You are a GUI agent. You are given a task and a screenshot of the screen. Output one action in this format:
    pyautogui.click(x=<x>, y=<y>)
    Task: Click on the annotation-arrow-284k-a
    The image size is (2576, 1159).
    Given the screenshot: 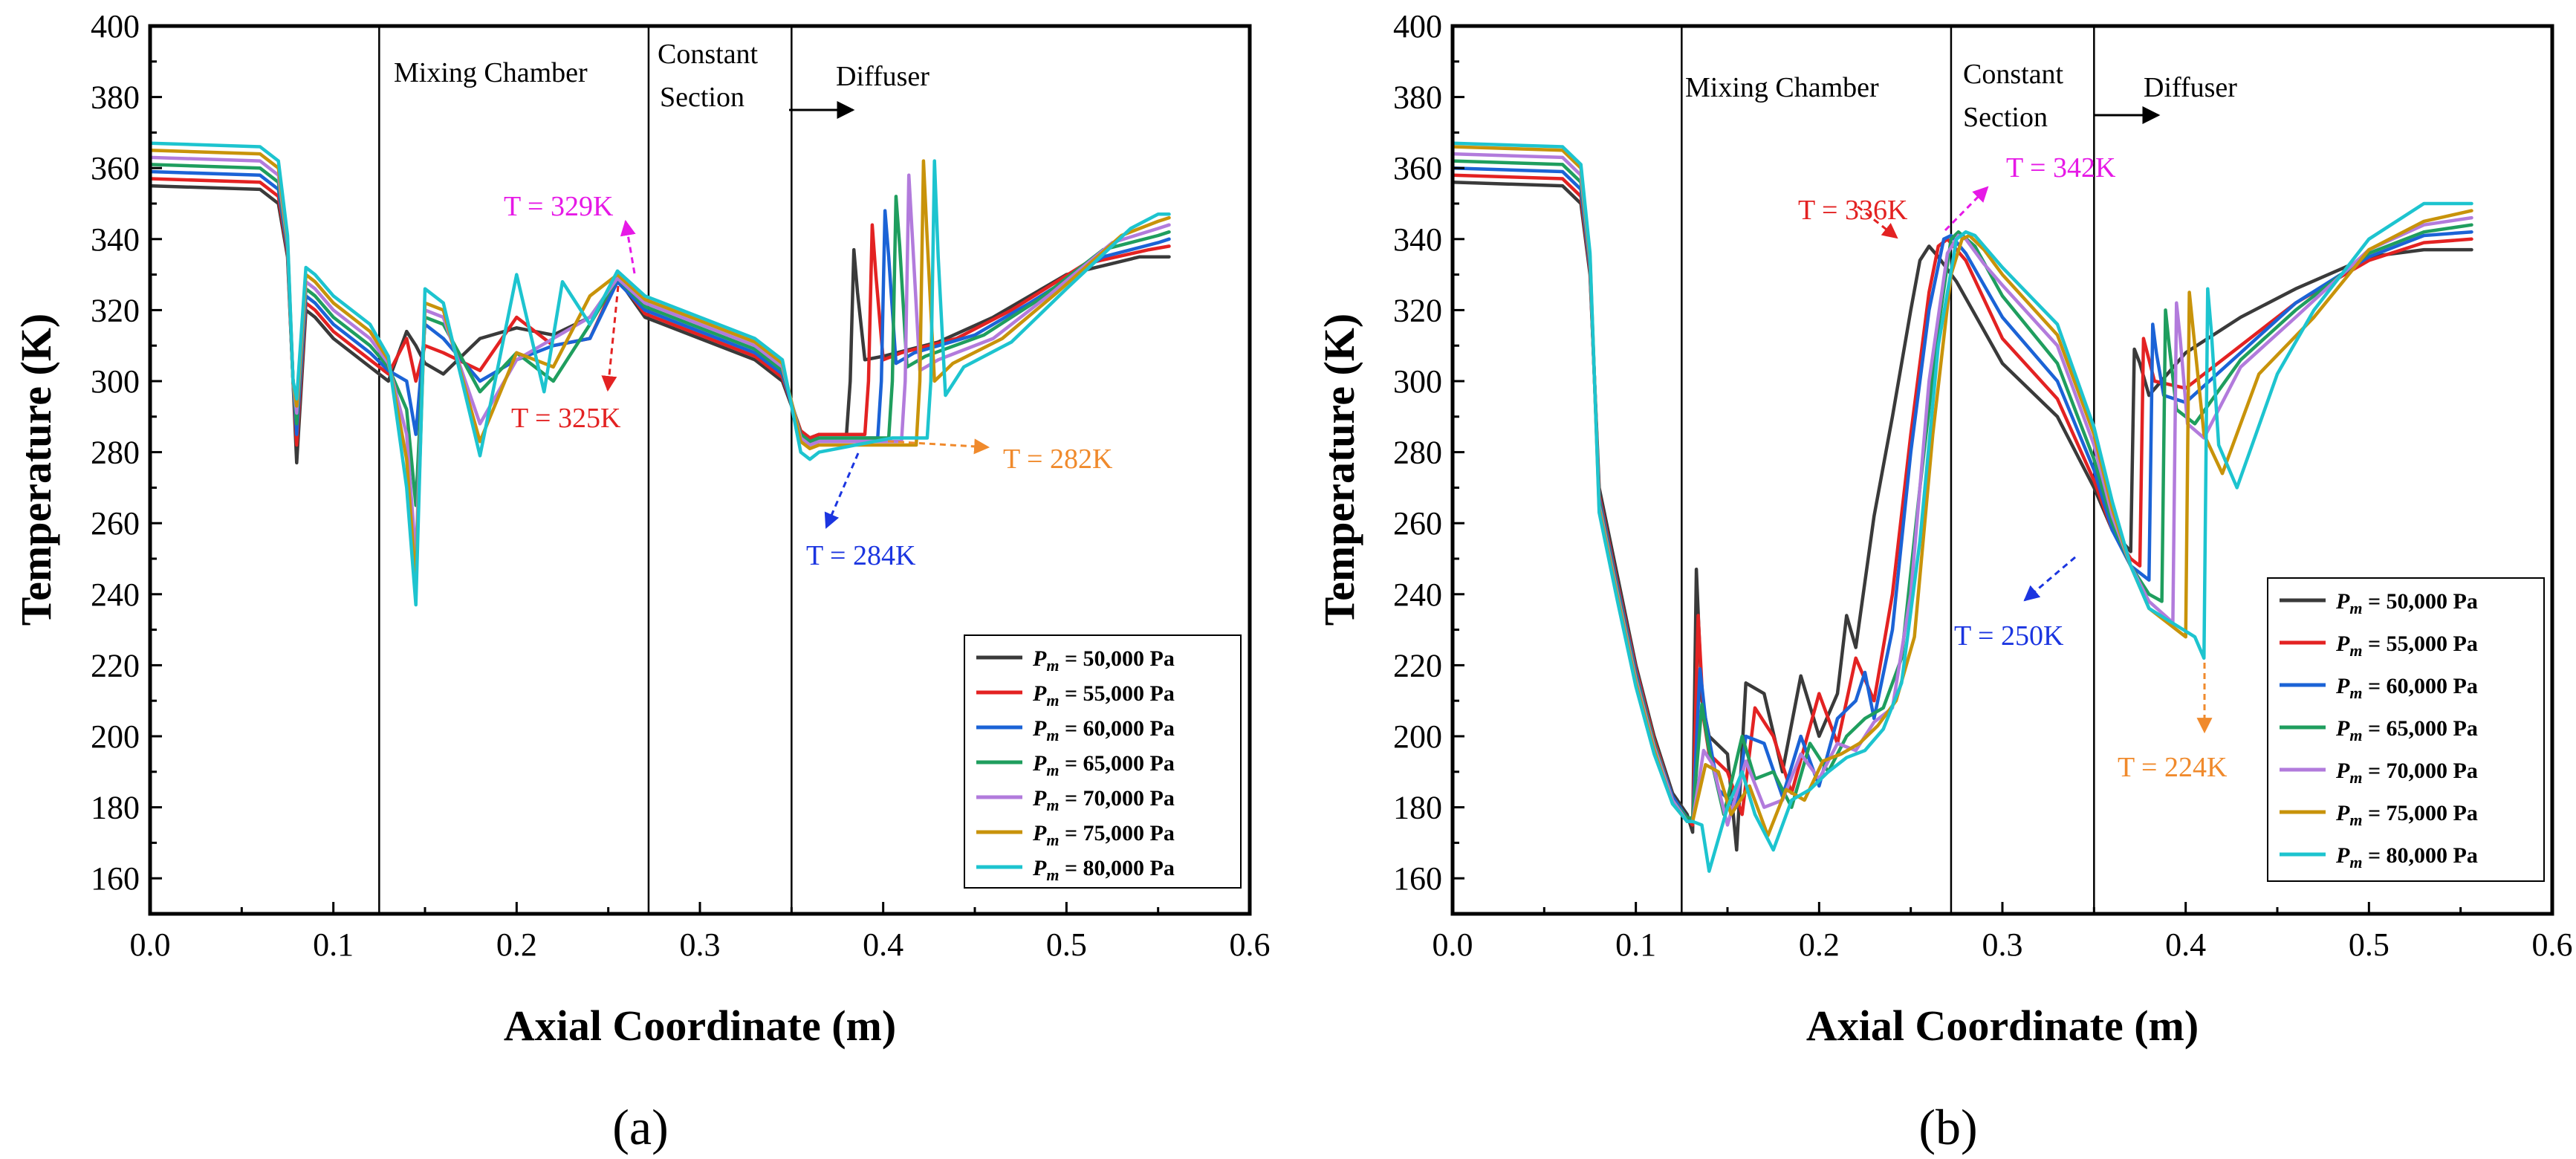 What is the action you would take?
    pyautogui.click(x=842, y=491)
    